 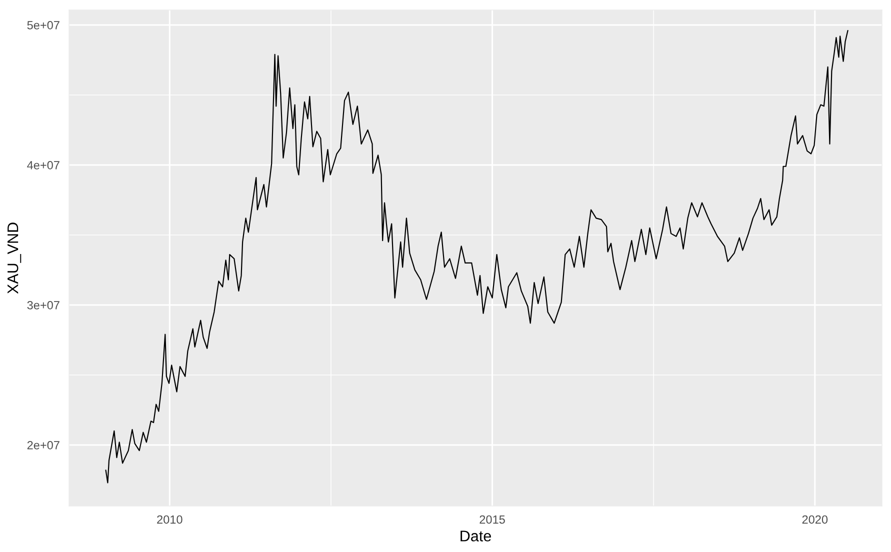 I want to click on x-tick-label: 2010, so click(x=169, y=519).